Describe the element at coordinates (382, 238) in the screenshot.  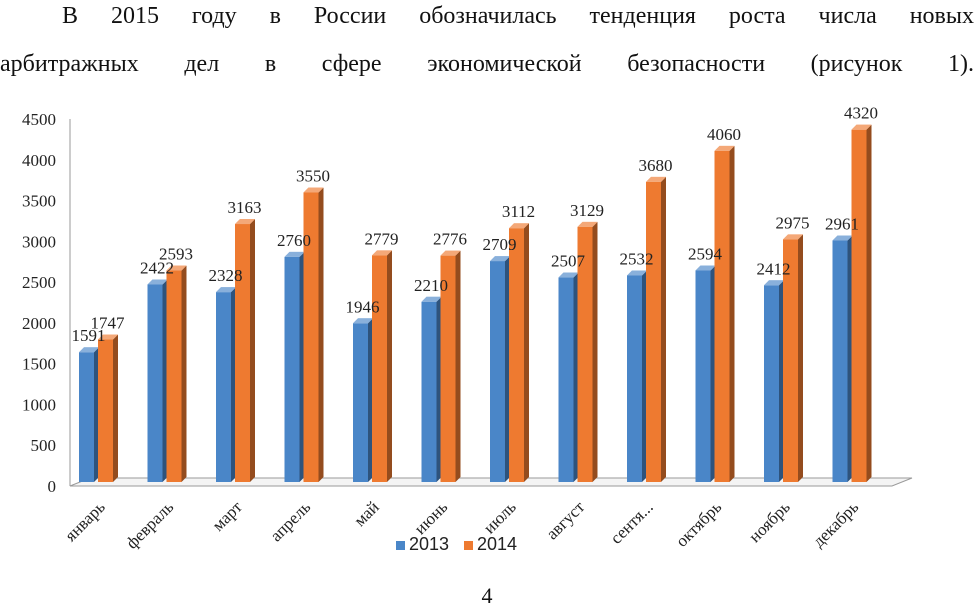
I see `data-label: 2779` at that location.